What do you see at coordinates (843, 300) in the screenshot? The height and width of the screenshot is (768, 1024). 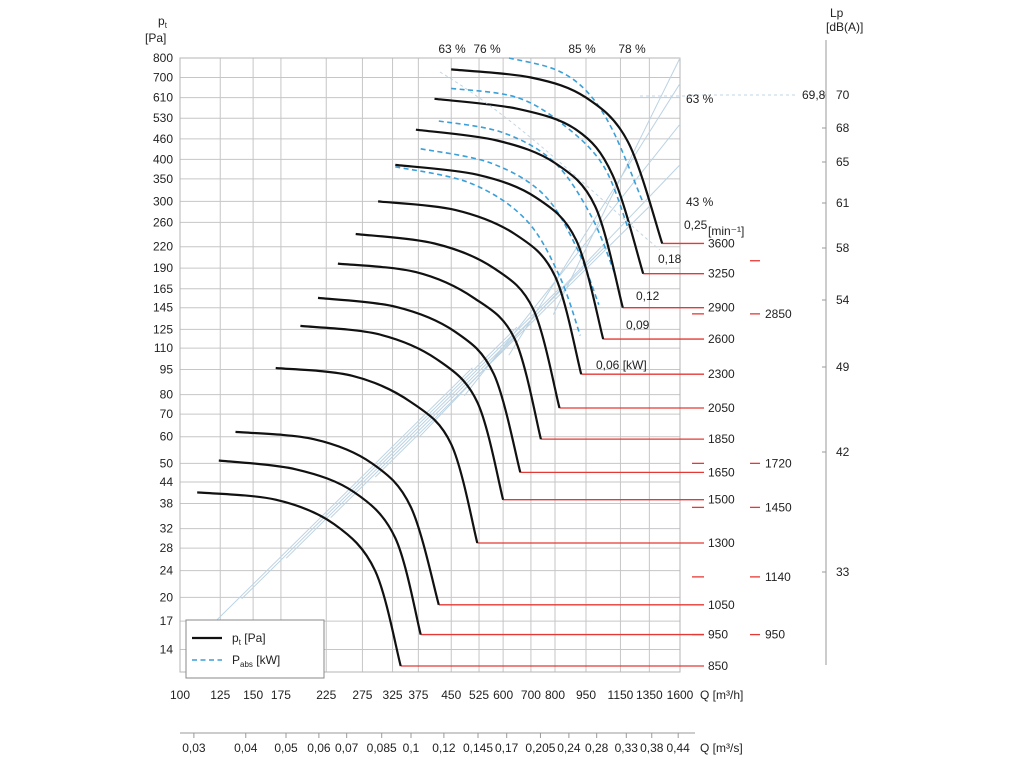 I see `lp-tick-54: 54` at bounding box center [843, 300].